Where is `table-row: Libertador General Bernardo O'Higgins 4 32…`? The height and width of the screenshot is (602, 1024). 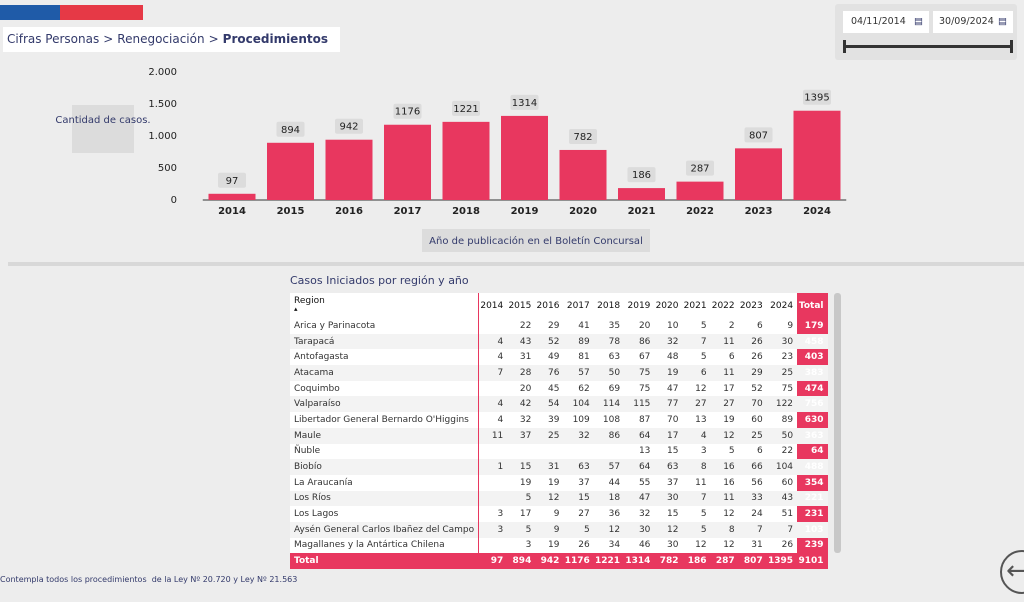
table-row: Libertador General Bernardo O'Higgins 4 32… is located at coordinates (559, 420).